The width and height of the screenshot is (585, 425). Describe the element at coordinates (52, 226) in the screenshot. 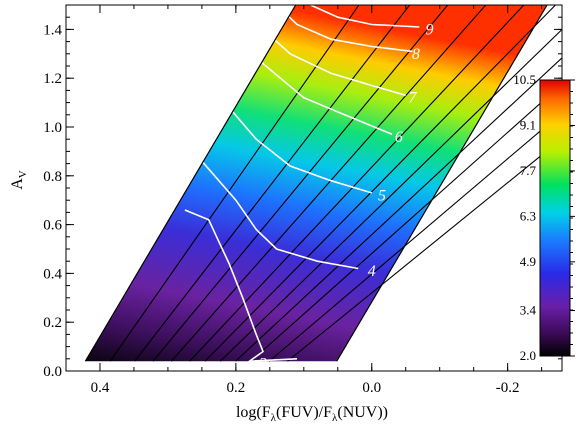

I see `y-tick-label: 0.6` at that location.